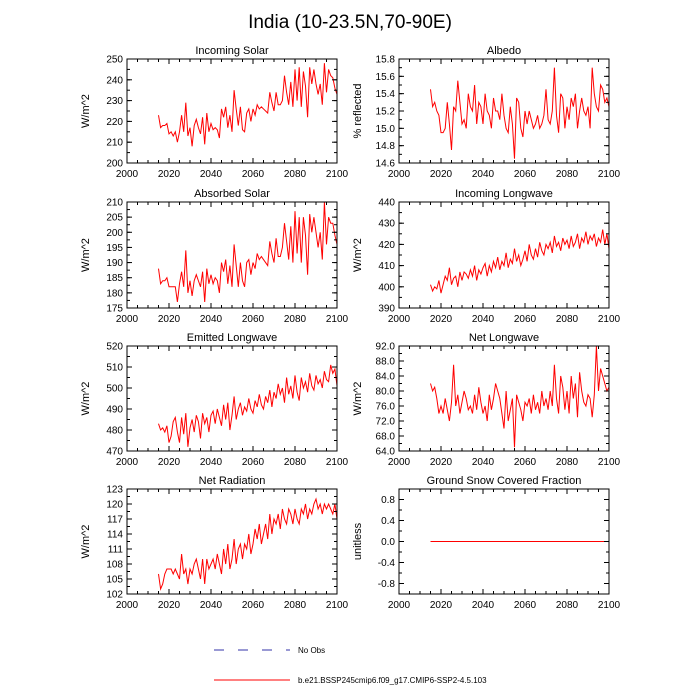 Image resolution: width=700 pixels, height=700 pixels. What do you see at coordinates (386, 347) in the screenshot?
I see `y-tick-label: 92.0` at bounding box center [386, 347].